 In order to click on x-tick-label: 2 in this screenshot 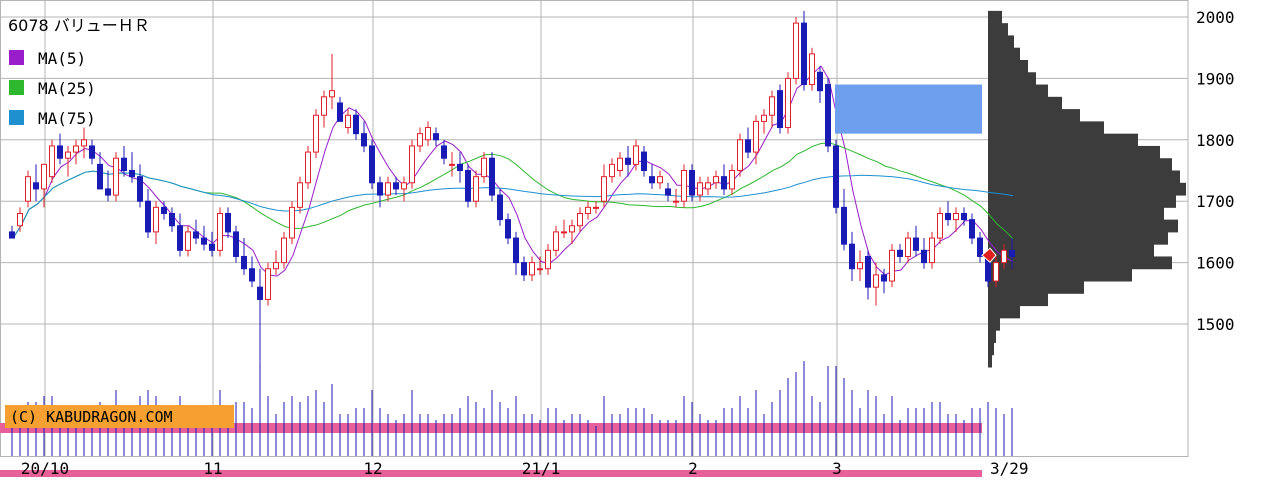, I will do `click(693, 468)`.